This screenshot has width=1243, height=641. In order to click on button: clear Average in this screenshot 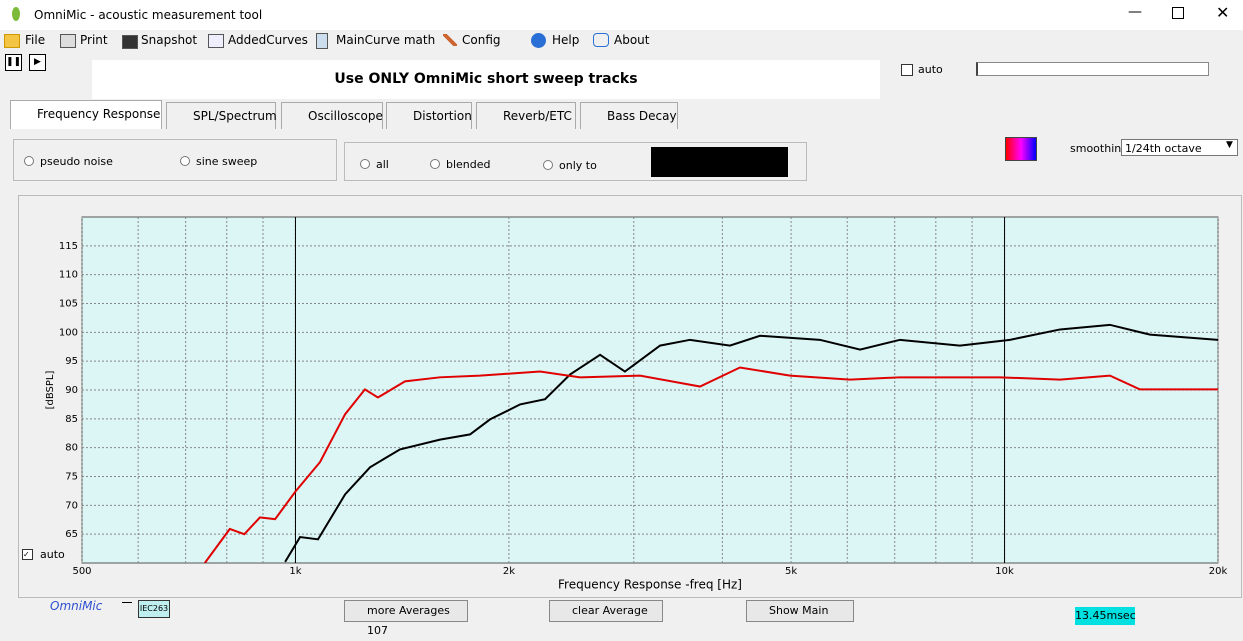, I will do `click(606, 611)`.